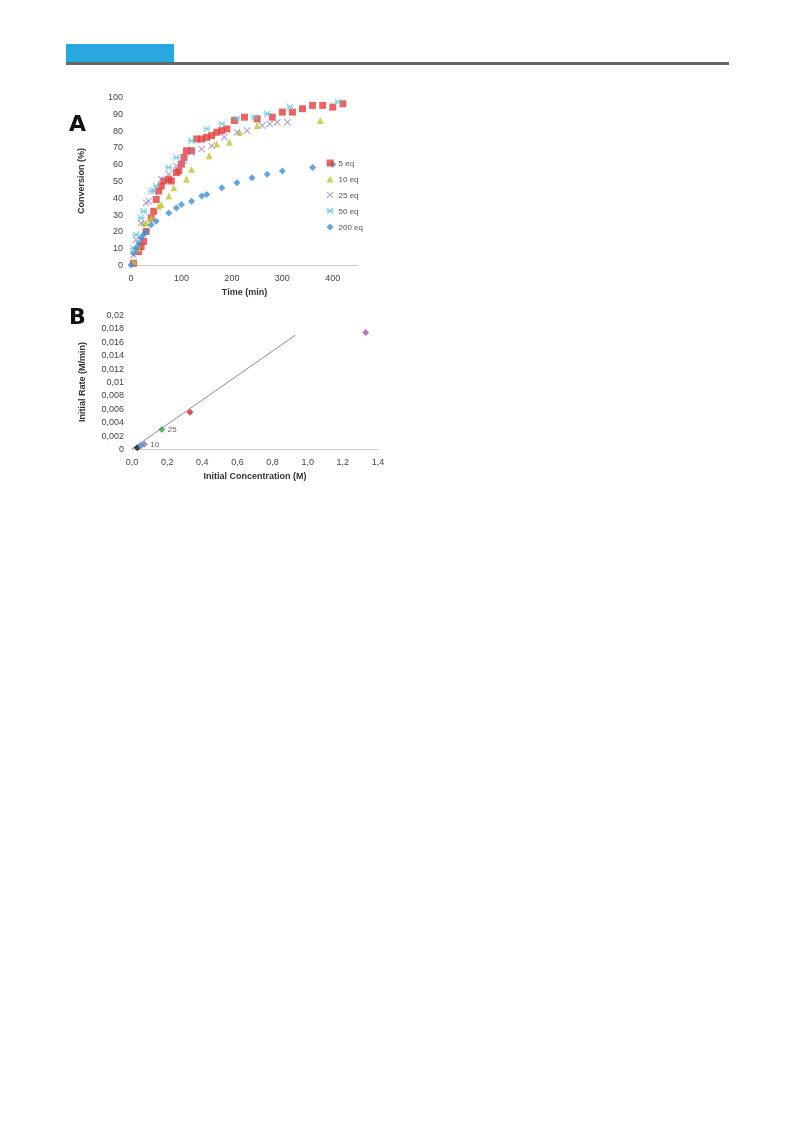 The width and height of the screenshot is (793, 1121). Describe the element at coordinates (237, 461) in the screenshot. I see `x-tick-label: 0,6` at that location.